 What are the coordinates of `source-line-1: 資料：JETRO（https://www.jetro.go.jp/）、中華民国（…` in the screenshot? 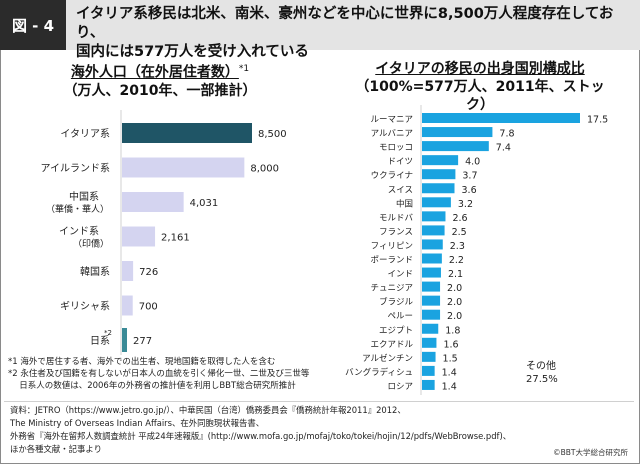 It's located at (208, 410).